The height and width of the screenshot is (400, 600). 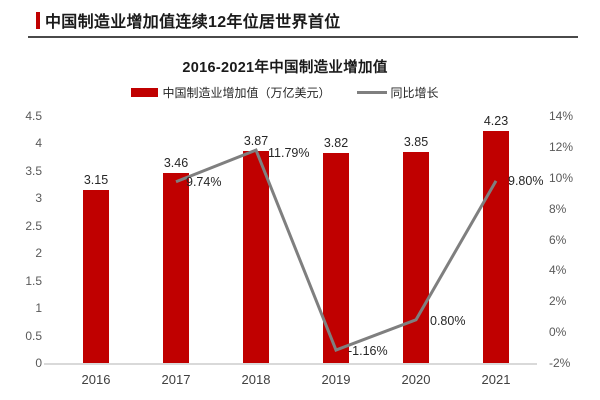 What do you see at coordinates (256, 256) in the screenshot?
I see `bar-2018` at bounding box center [256, 256].